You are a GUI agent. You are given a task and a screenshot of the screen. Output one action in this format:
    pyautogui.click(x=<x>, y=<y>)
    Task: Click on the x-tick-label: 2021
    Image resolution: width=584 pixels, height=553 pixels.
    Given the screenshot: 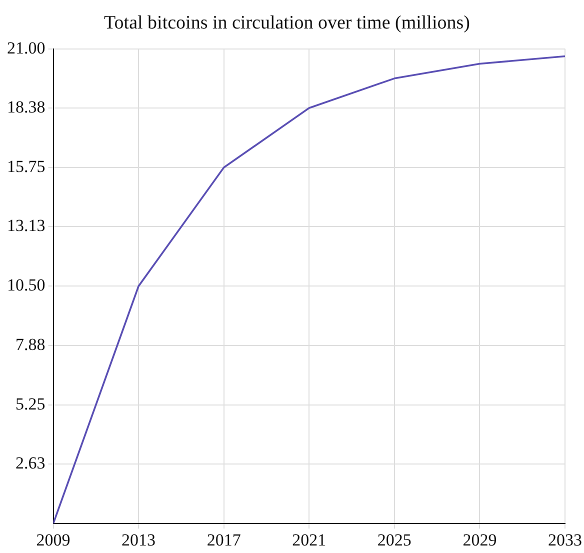 What is the action you would take?
    pyautogui.click(x=309, y=540)
    